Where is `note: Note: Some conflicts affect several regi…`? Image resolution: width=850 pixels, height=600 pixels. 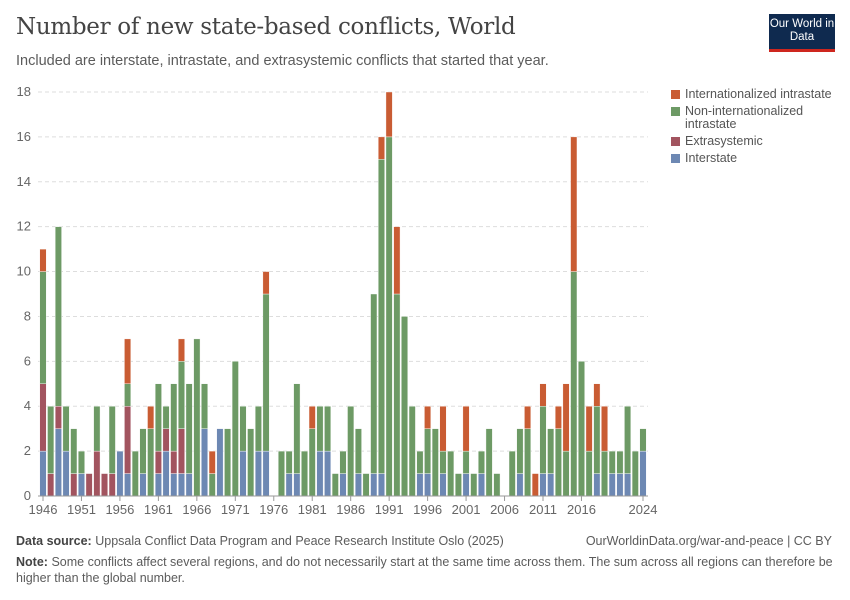
note: Note: Some conflicts affect several regi… is located at coordinates (426, 570).